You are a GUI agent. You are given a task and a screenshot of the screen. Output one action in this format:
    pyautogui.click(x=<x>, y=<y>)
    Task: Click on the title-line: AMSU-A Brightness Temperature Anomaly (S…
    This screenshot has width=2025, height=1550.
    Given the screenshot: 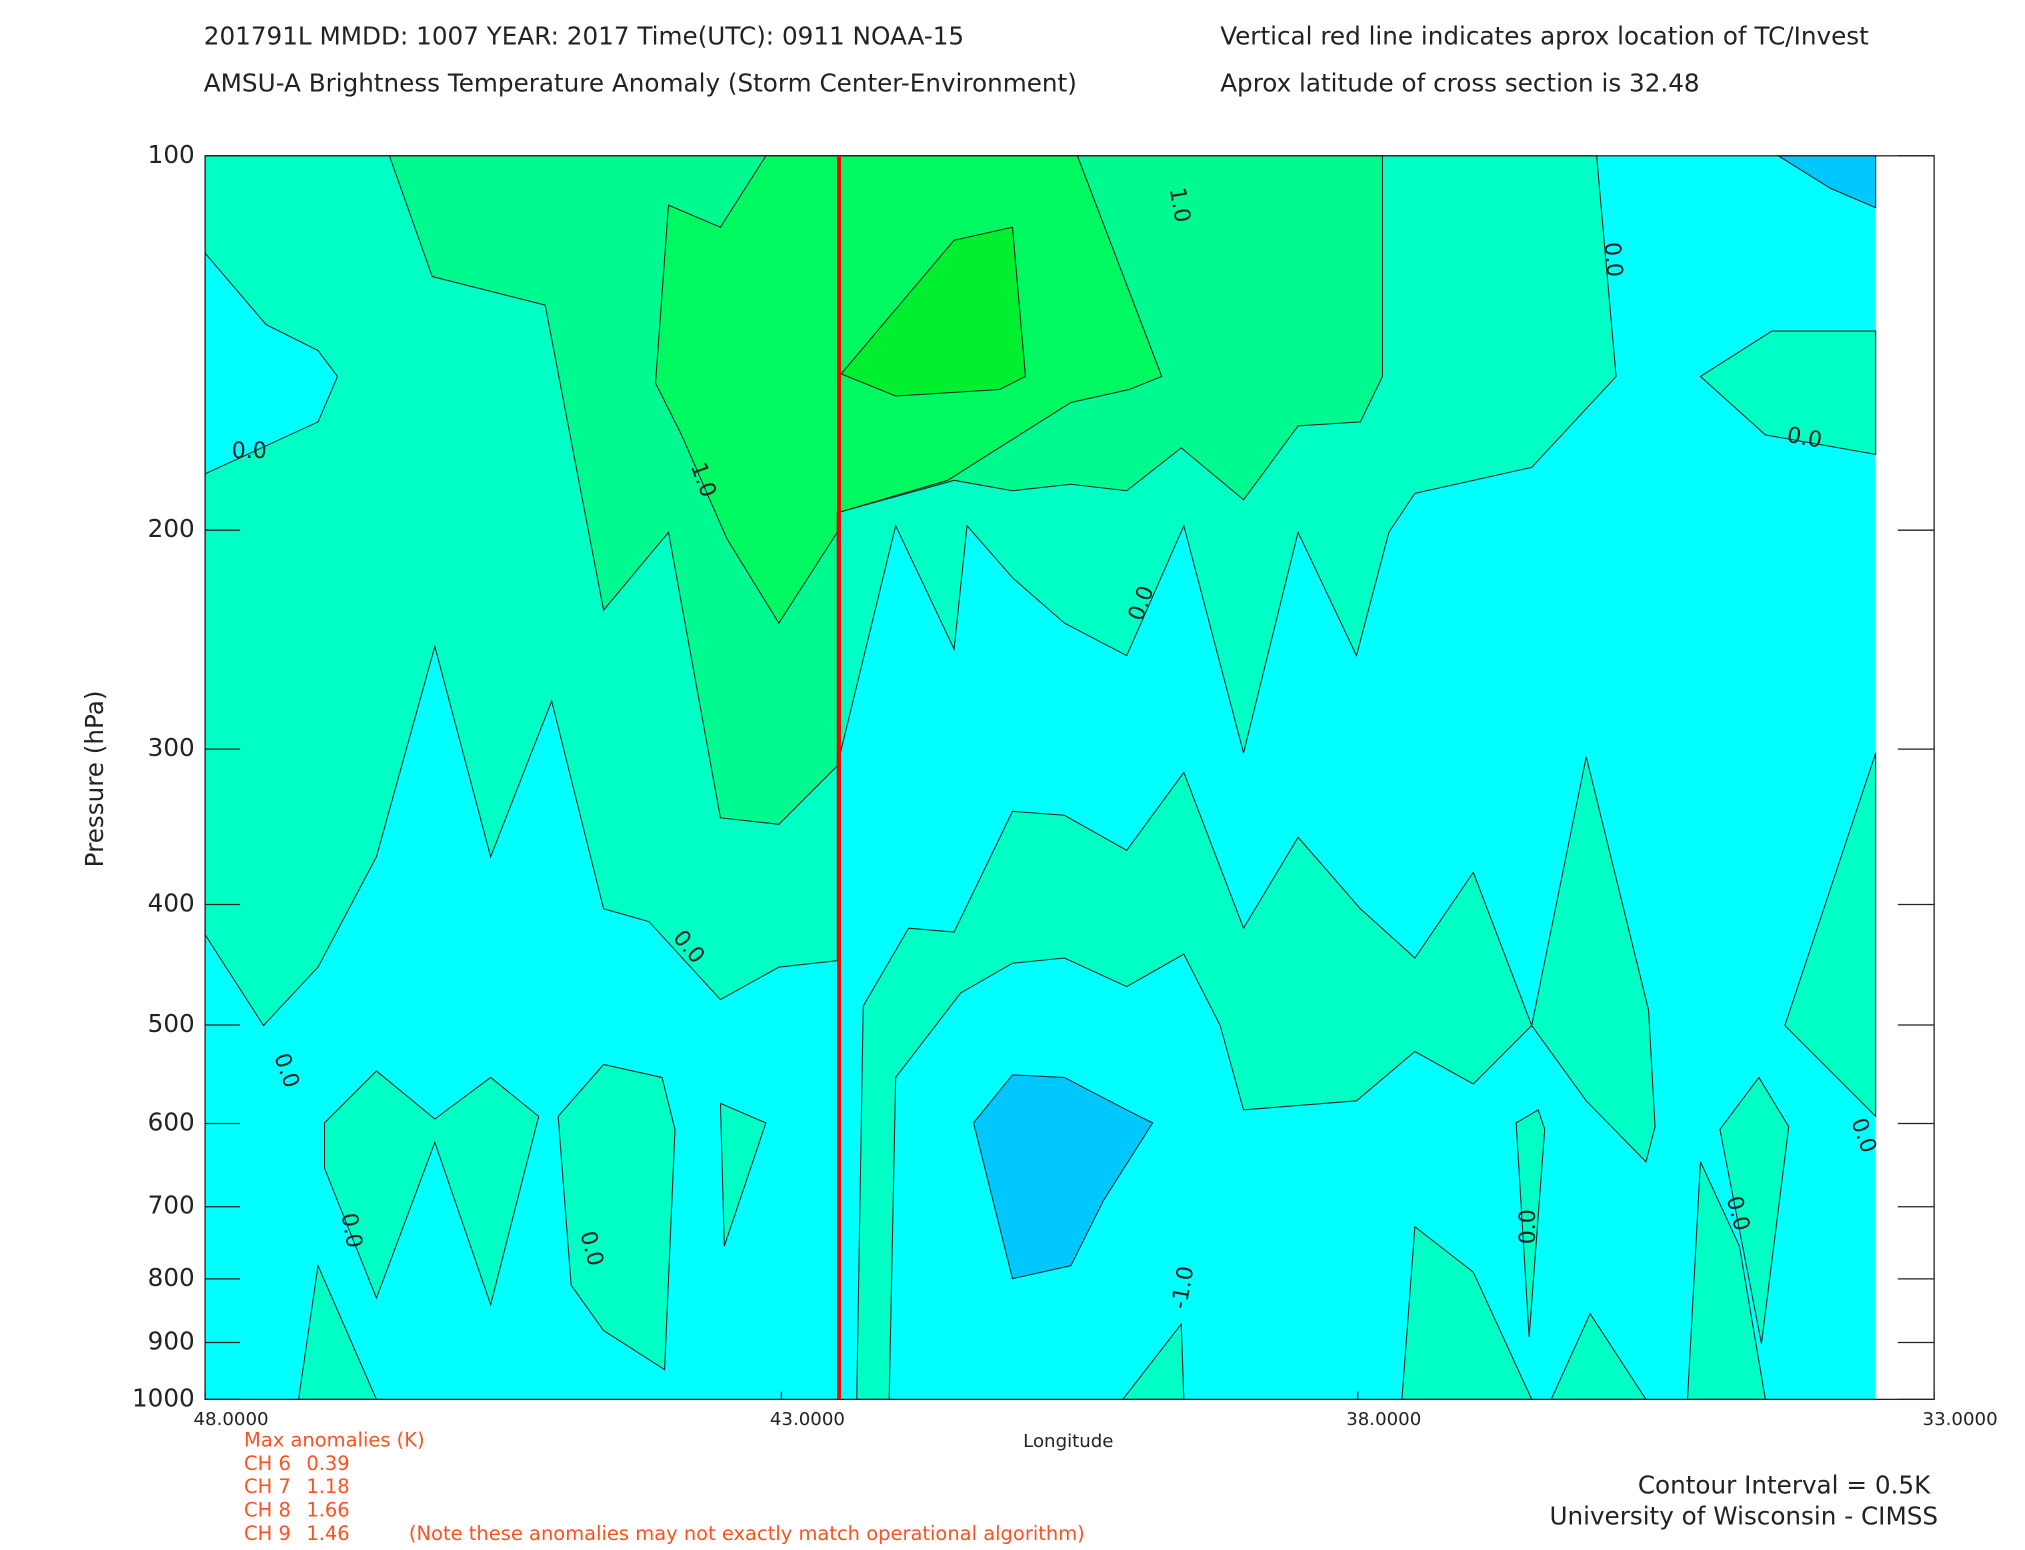 What is the action you would take?
    pyautogui.click(x=640, y=82)
    